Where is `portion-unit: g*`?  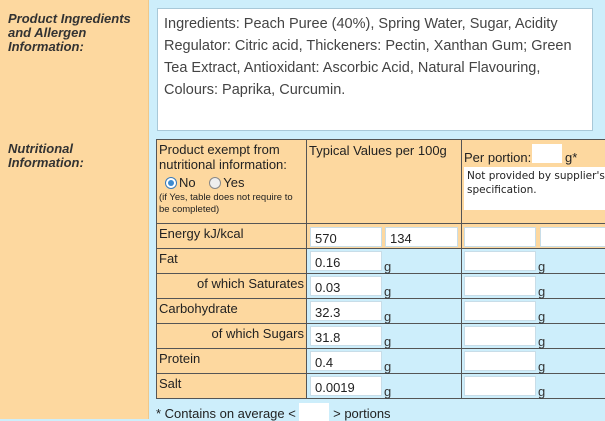 portion-unit: g* is located at coordinates (571, 157).